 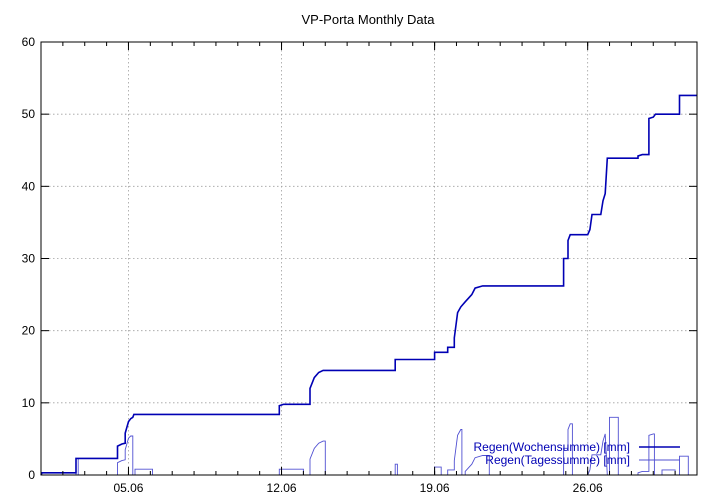 I want to click on y-tick-label: 60, so click(x=29, y=42).